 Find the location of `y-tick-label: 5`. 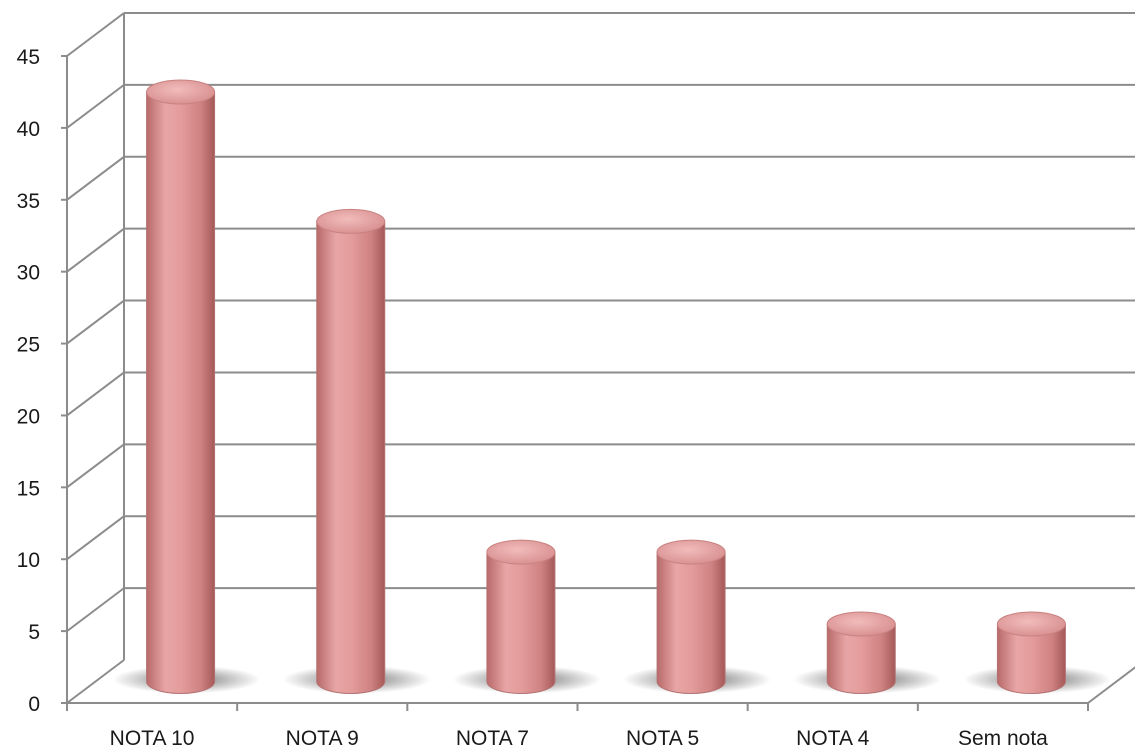

y-tick-label: 5 is located at coordinates (34, 632).